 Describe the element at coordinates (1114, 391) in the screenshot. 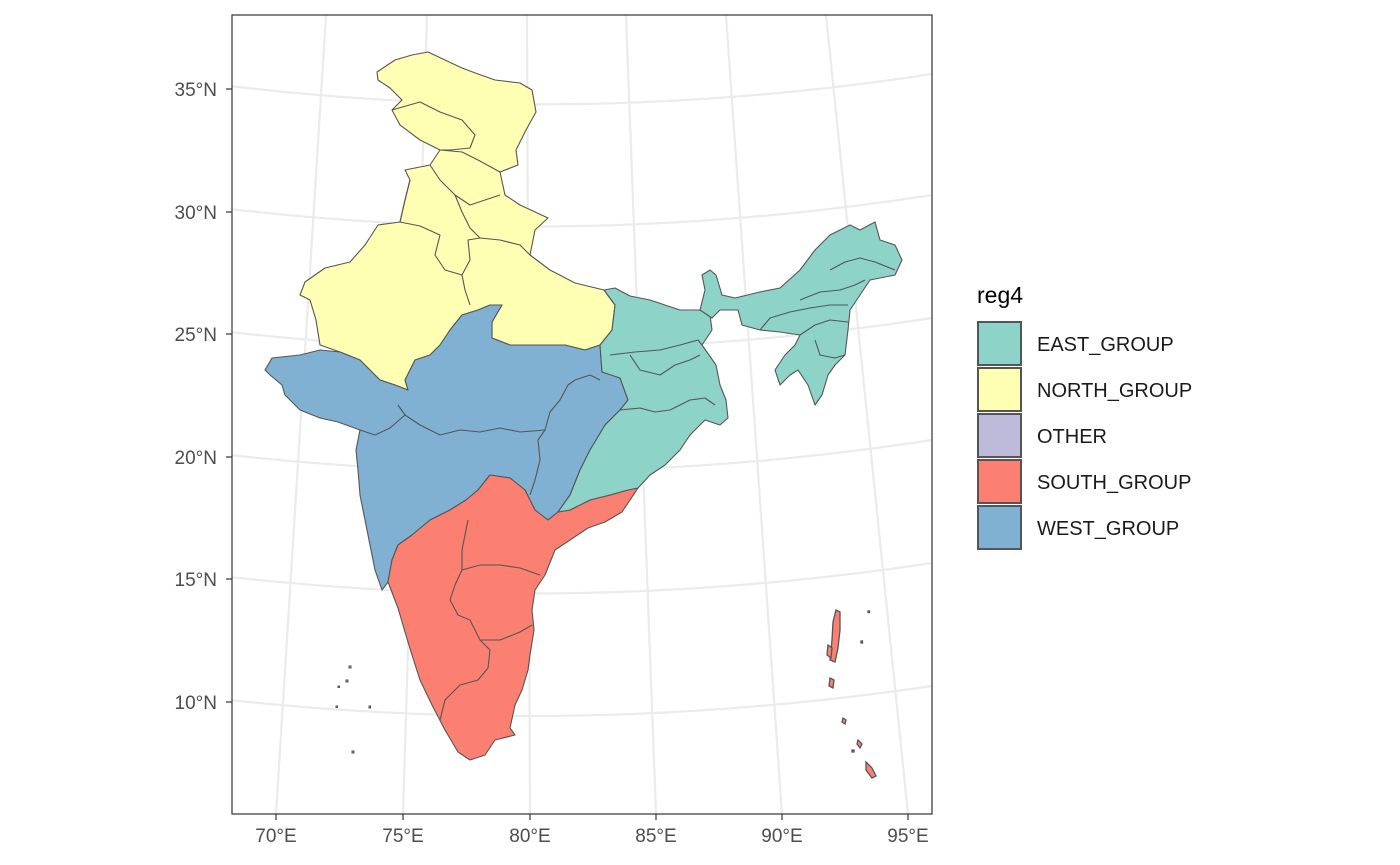

I see `legend-item-label: NORTH_GROUP` at that location.